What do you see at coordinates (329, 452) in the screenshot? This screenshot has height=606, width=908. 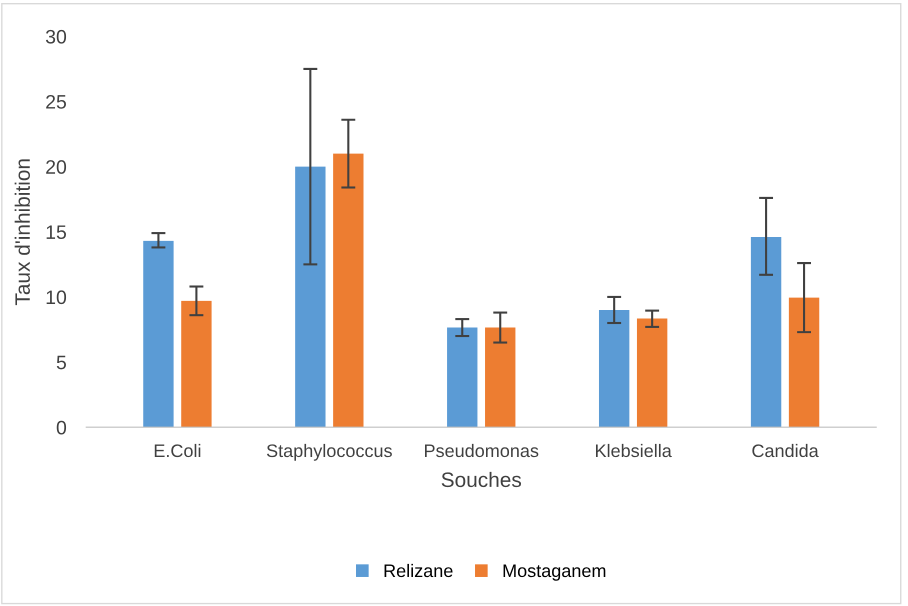 I see `x-tick-label: Staphylococcus` at bounding box center [329, 452].